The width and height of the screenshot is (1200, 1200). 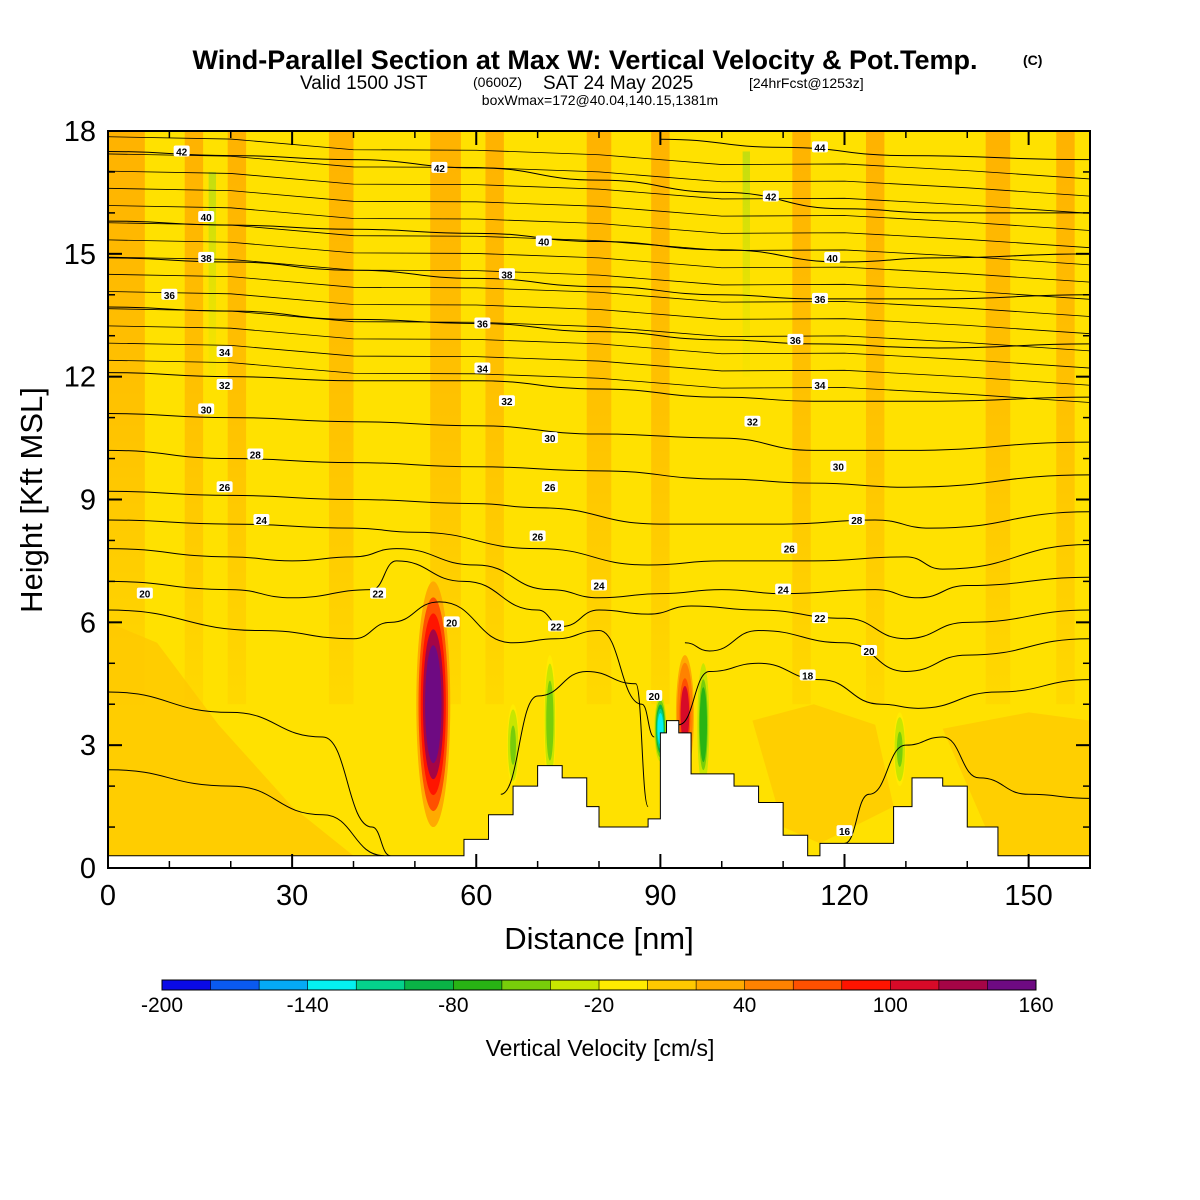 What do you see at coordinates (364, 83) in the screenshot?
I see `chart-subtitle-valid: Valid 1500 JST` at bounding box center [364, 83].